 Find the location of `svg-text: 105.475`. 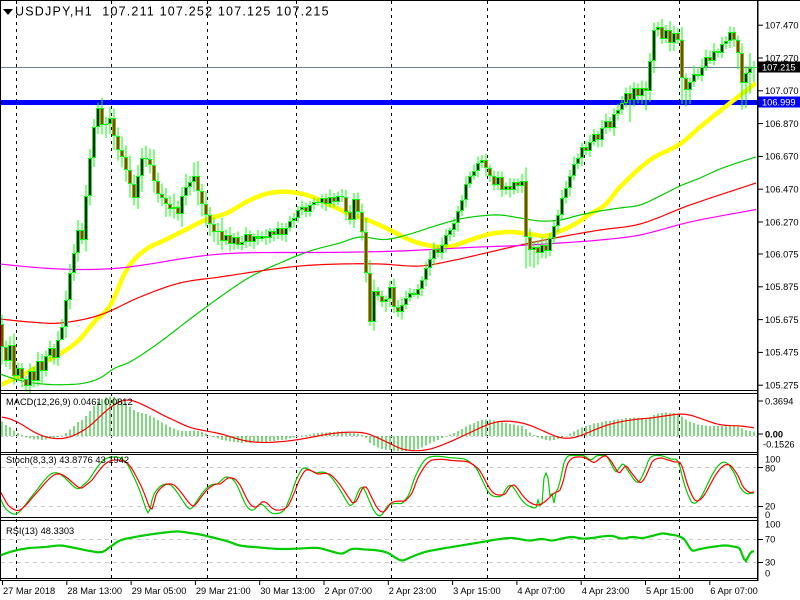

svg-text: 105.475 is located at coordinates (782, 353).